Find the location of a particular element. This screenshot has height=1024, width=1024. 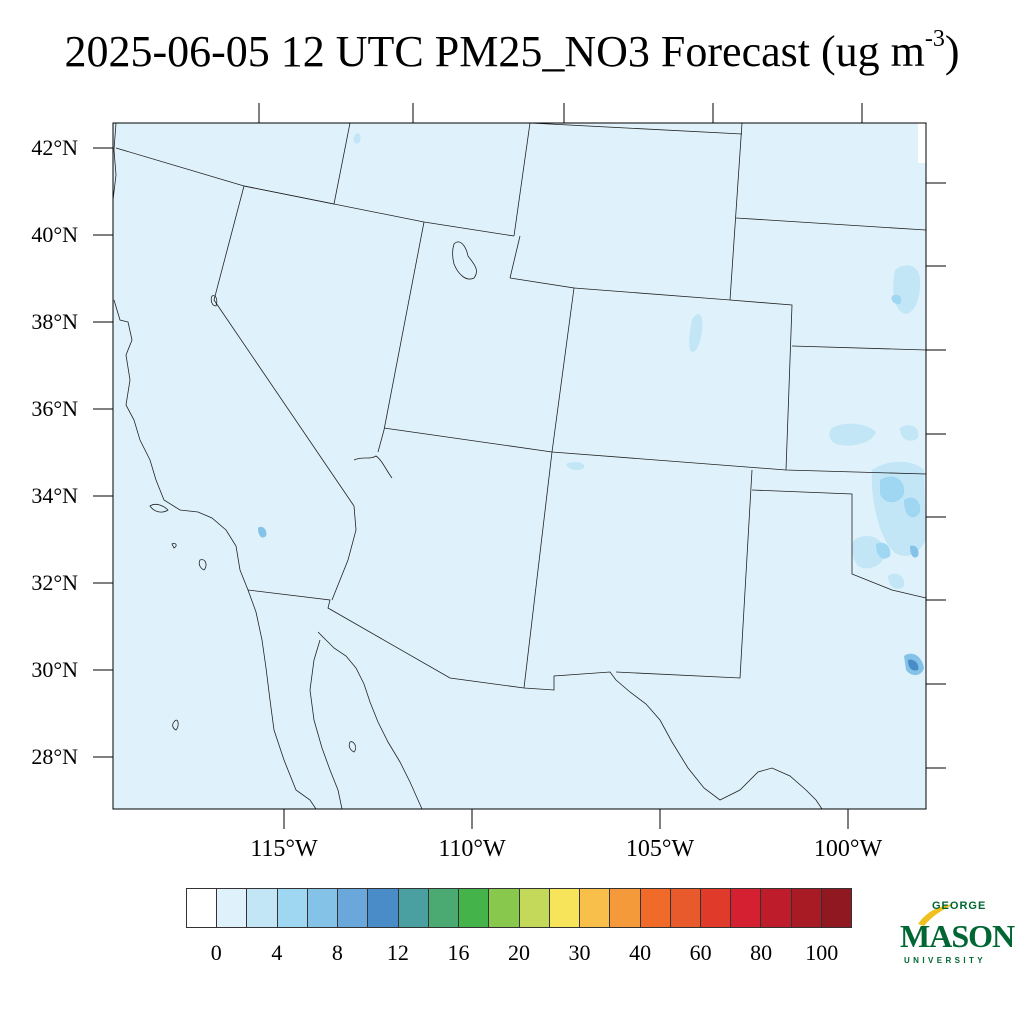

pacific-coastline is located at coordinates (214, 466).